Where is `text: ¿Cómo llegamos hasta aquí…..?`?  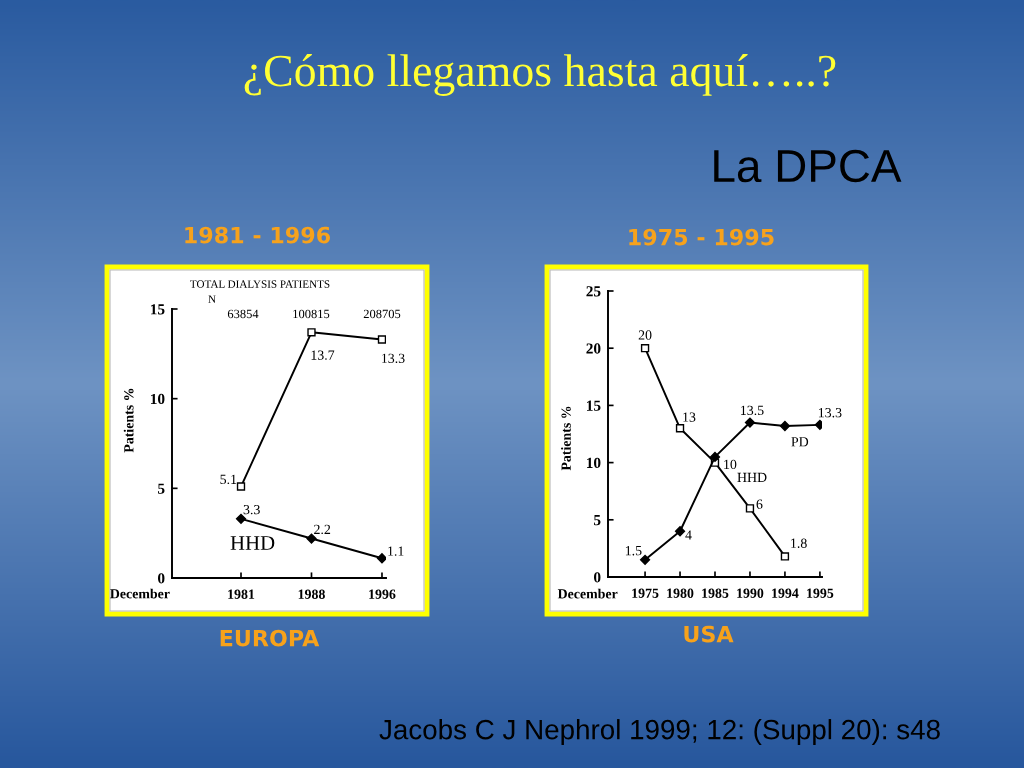 text: ¿Cómo llegamos hasta aquí…..? is located at coordinates (540, 75).